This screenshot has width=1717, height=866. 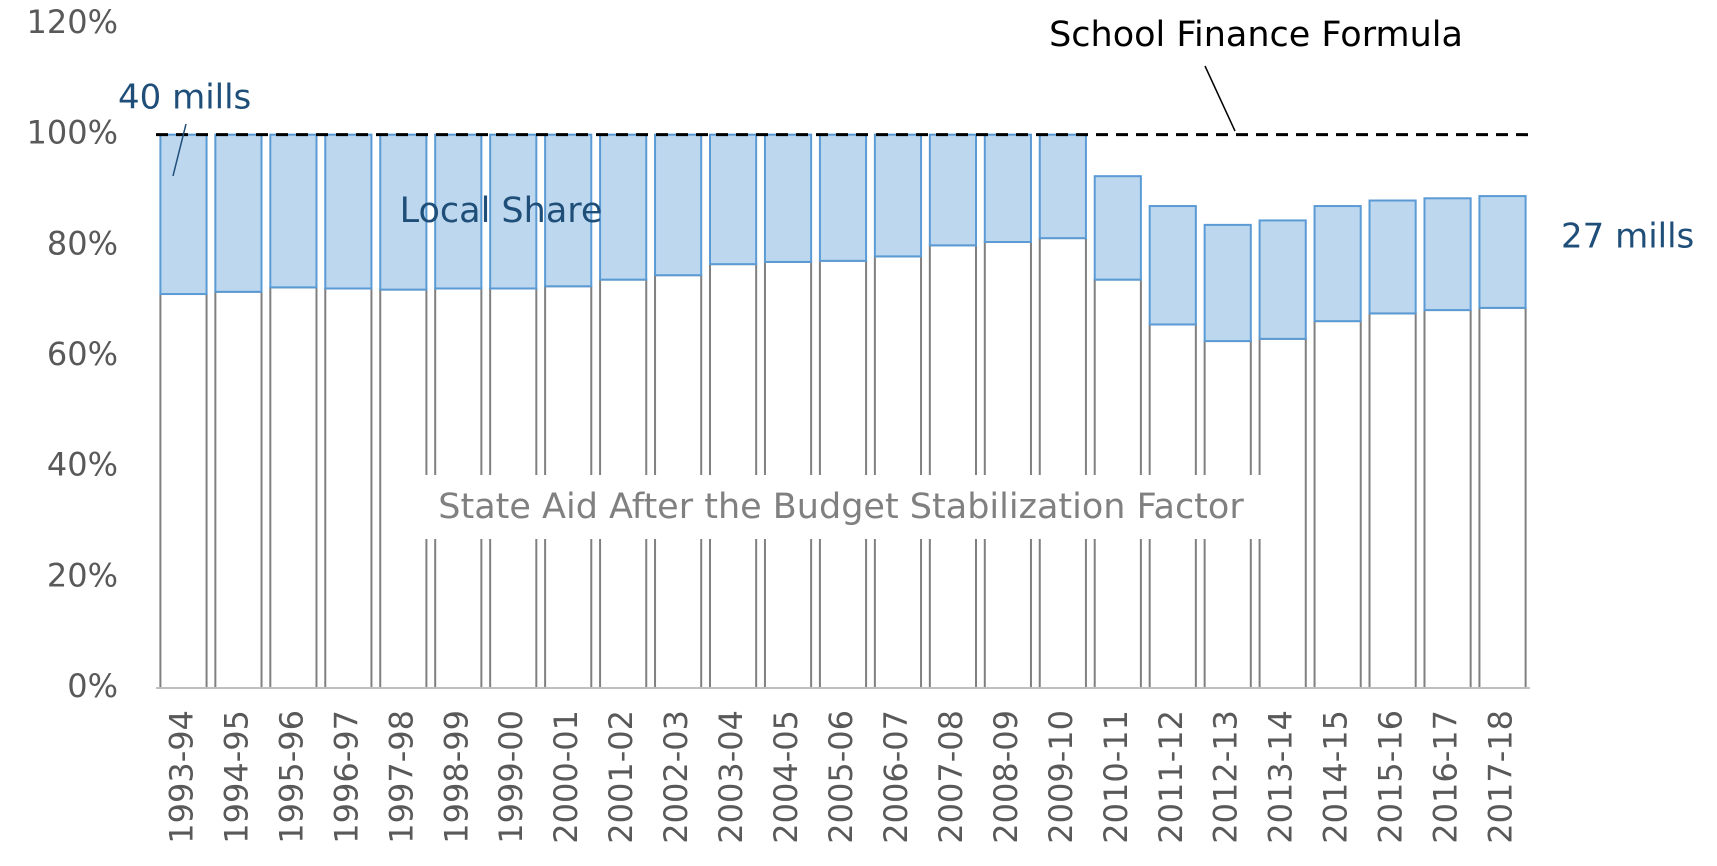 What do you see at coordinates (951, 777) in the screenshot?
I see `x-tick-label: 2007-08` at bounding box center [951, 777].